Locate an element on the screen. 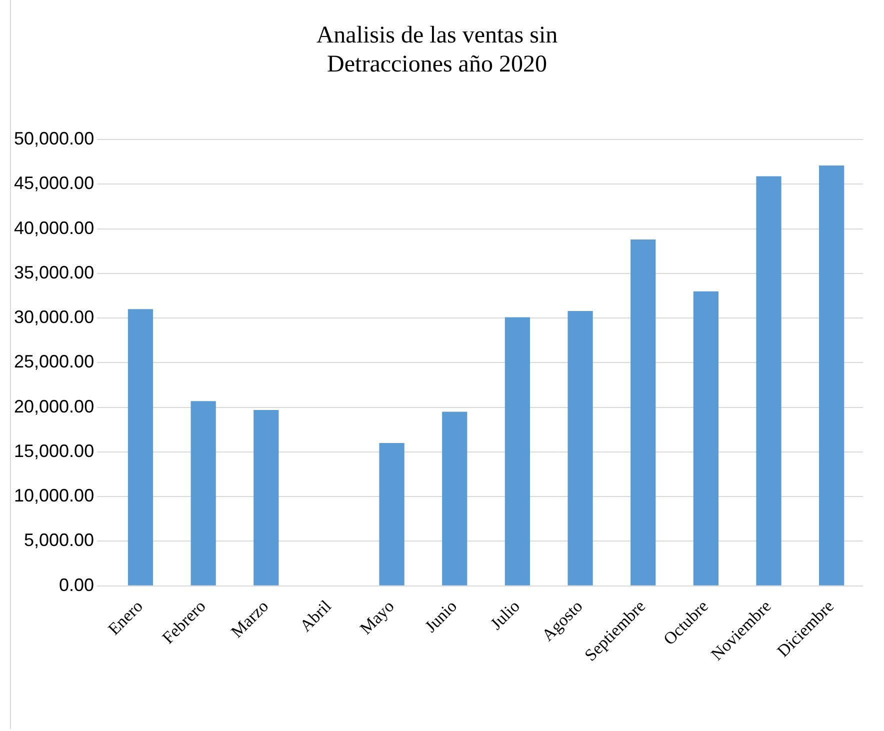  y-tick-label: 35,000.00 is located at coordinates (54, 272).